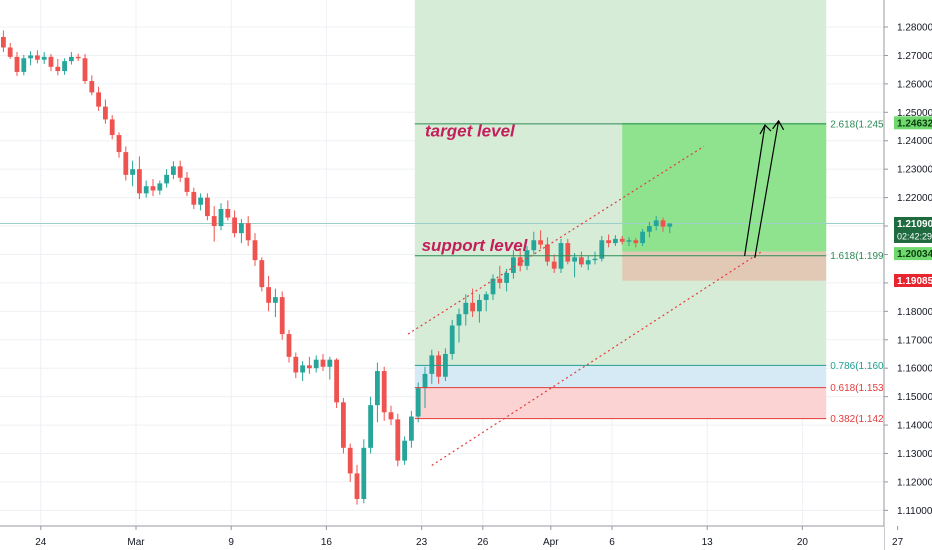  Describe the element at coordinates (136, 542) in the screenshot. I see `time-tick-label: Mar` at that location.